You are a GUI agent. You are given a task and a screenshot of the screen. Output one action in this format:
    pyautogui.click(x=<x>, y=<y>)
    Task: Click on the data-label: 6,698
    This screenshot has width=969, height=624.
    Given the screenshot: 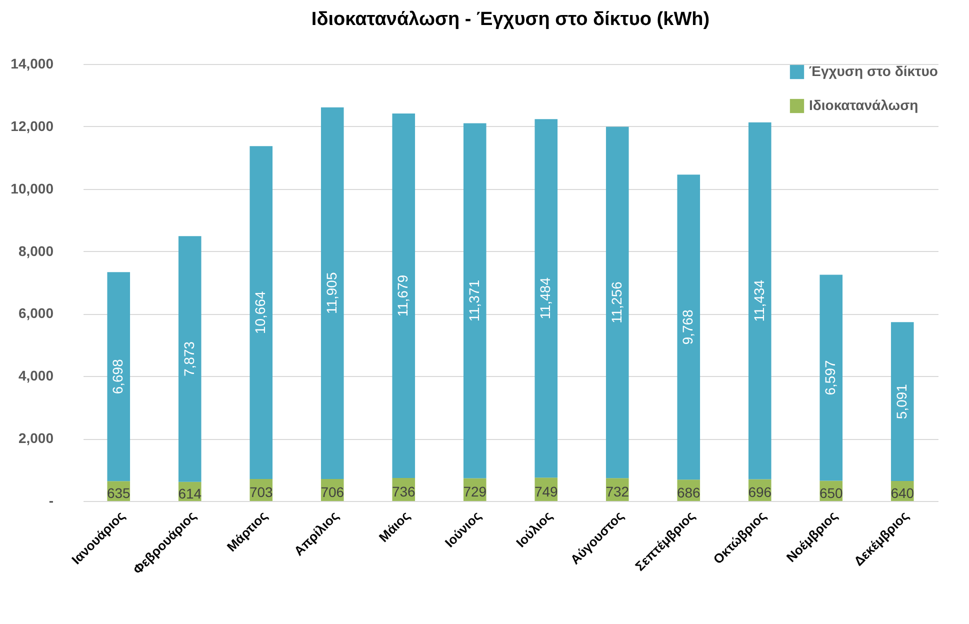 What is the action you would take?
    pyautogui.click(x=118, y=376)
    